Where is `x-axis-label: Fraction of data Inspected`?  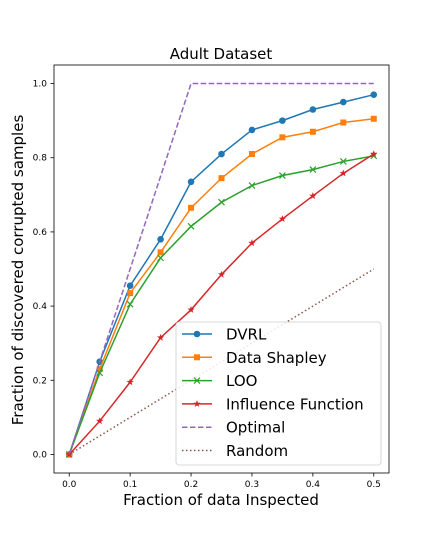
x-axis-label: Fraction of data Inspected is located at coordinates (221, 500).